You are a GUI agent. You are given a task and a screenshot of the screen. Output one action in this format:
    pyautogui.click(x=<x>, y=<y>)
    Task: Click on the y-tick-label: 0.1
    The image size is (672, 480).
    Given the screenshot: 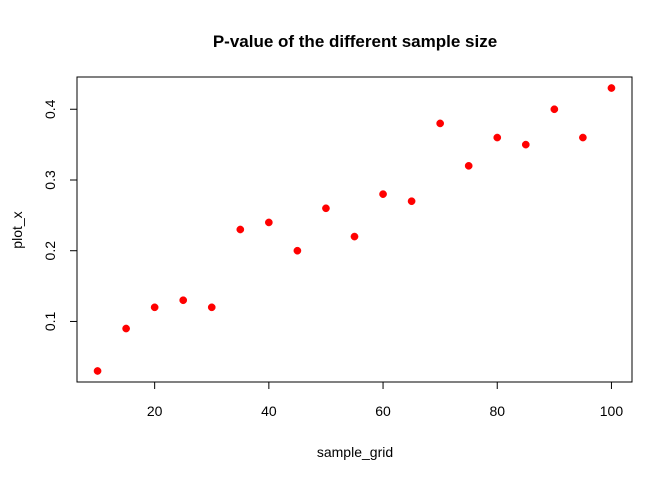 What is the action you would take?
    pyautogui.click(x=50, y=322)
    